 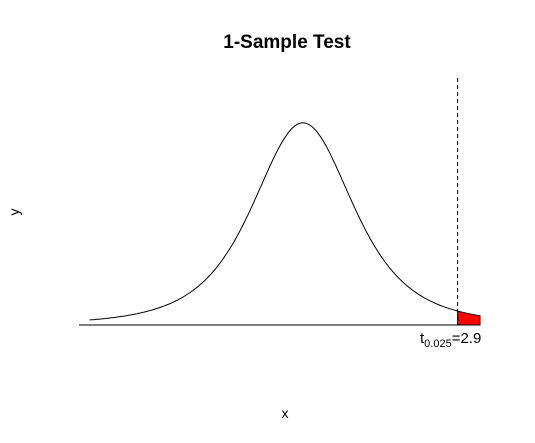 I want to click on critical-value-subscript: 0.025, so click(x=438, y=344).